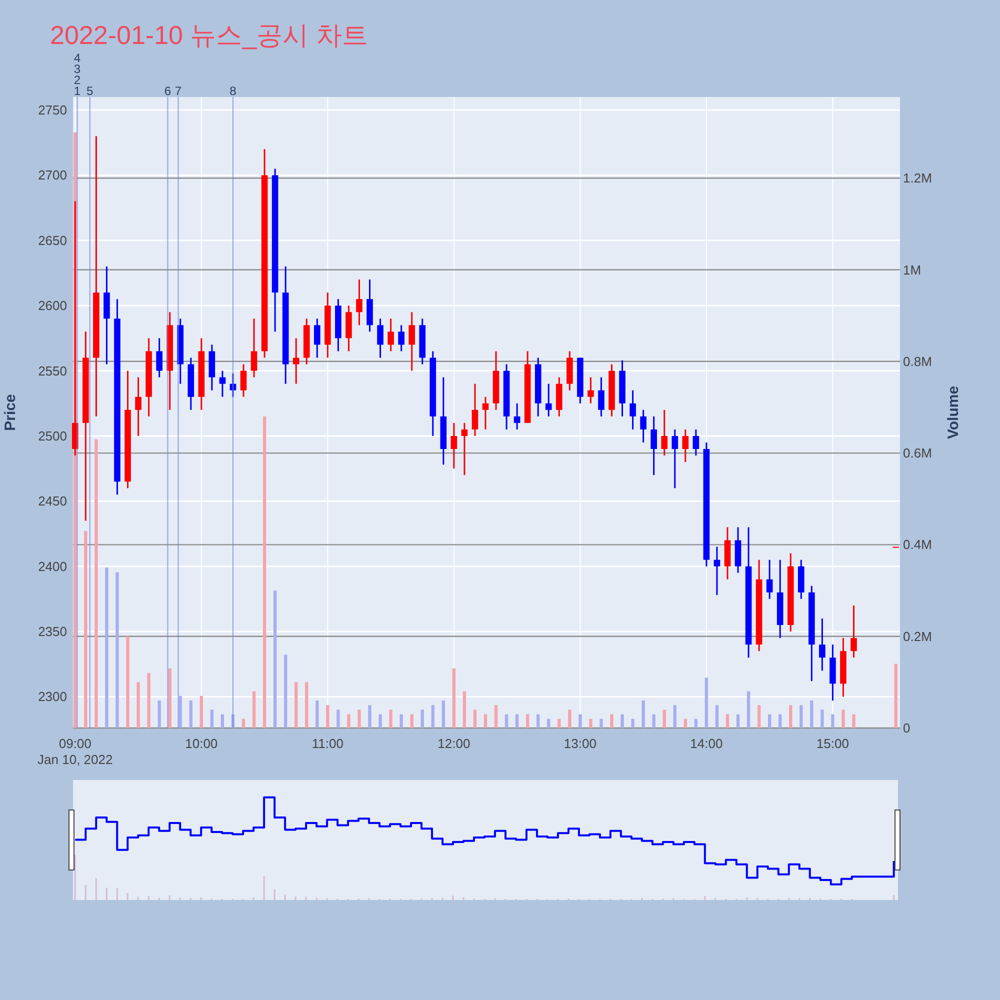  Describe the element at coordinates (77, 69) in the screenshot. I see `annotation: 3` at that location.